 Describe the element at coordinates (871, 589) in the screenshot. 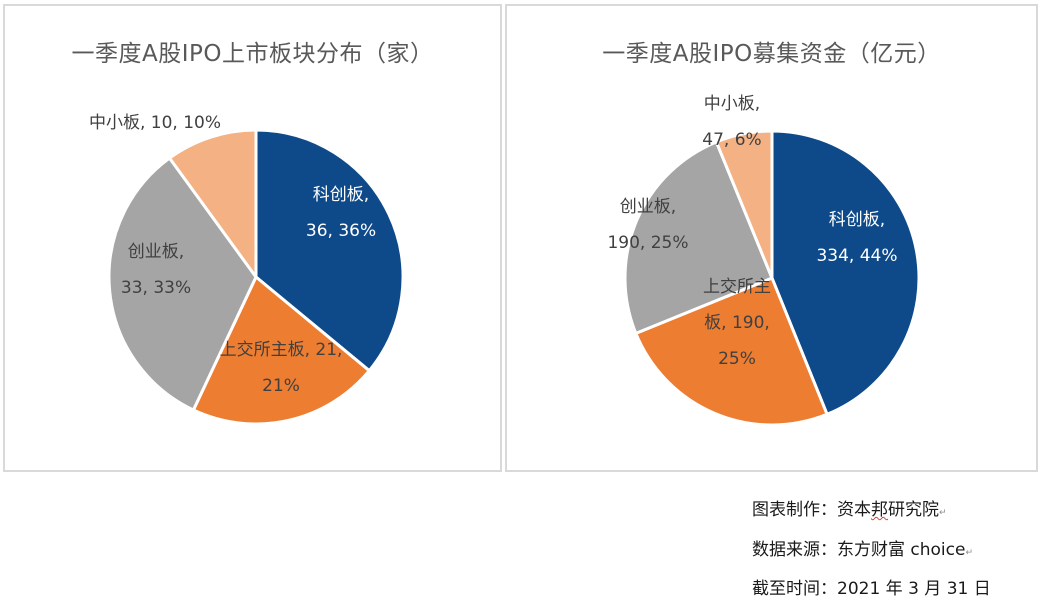

I see `footer-cutoff: 截至时间：2021 年 3 月 31 日` at that location.